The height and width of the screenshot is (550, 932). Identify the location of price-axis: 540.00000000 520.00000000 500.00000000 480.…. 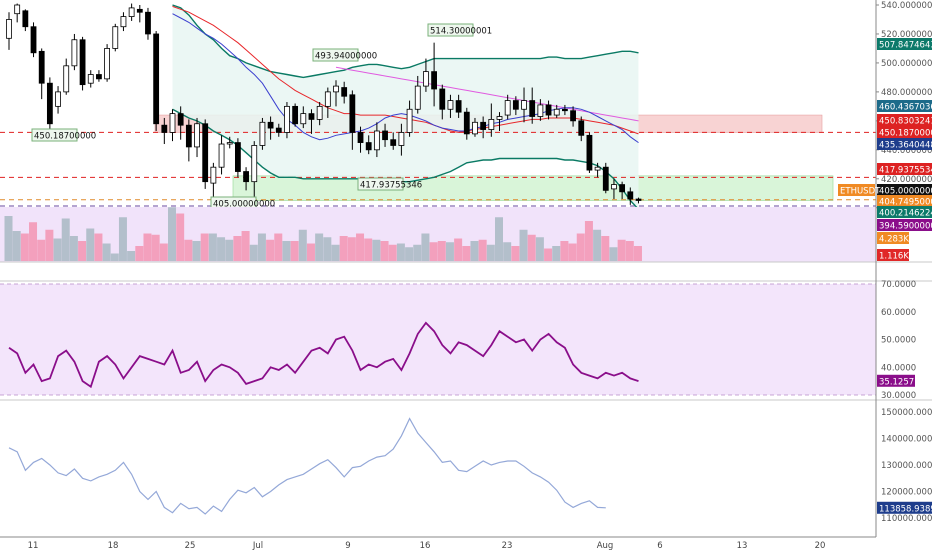
(885, 268).